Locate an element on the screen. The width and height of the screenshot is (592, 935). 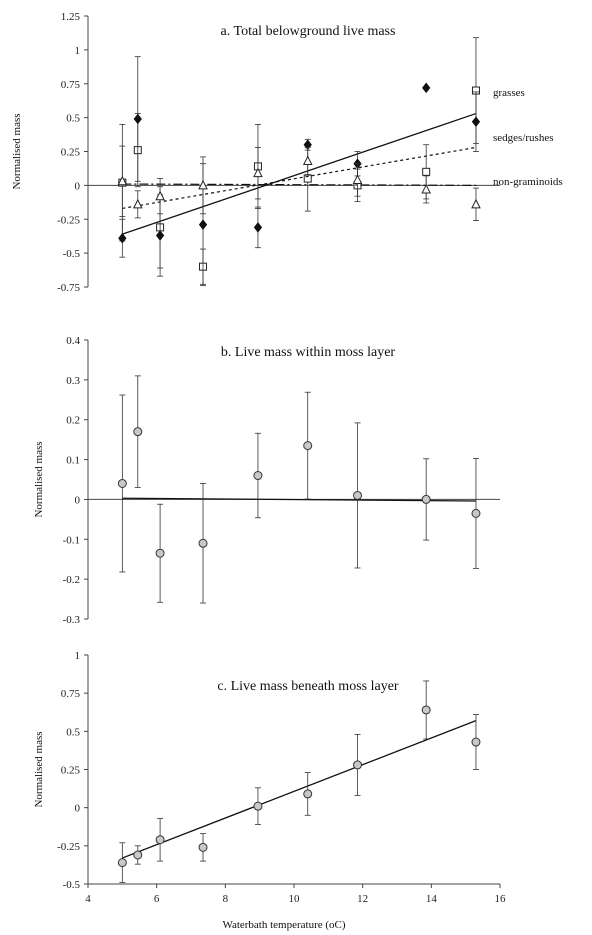
x-tick-label: 16 is located at coordinates (501, 899).